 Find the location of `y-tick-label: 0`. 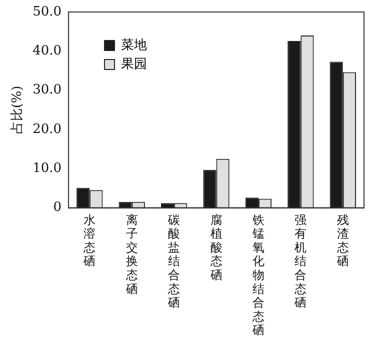

y-tick-label: 0 is located at coordinates (57, 208).